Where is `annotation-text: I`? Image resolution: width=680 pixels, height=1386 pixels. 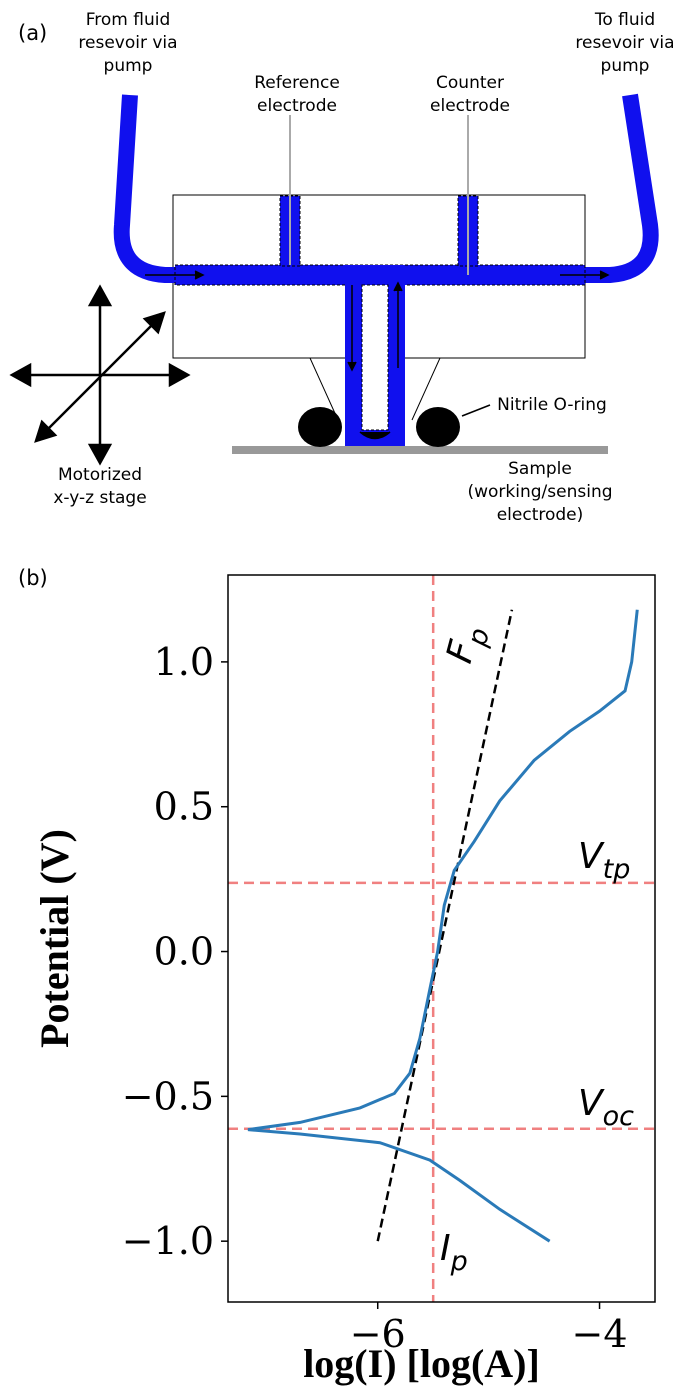 annotation-text: I is located at coordinates (445, 1248).